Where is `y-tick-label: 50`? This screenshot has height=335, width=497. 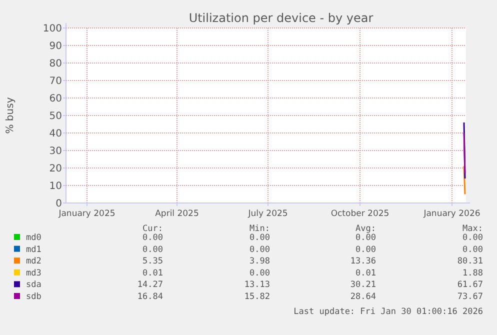
y-tick-label: 50 is located at coordinates (55, 116).